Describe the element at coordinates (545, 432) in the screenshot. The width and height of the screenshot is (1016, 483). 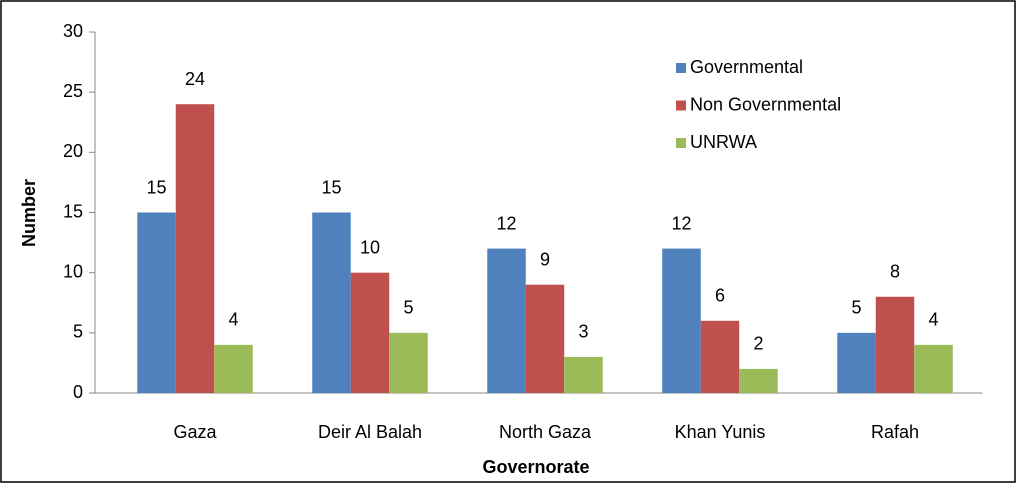
I see `x-tick-label: North Gaza` at that location.